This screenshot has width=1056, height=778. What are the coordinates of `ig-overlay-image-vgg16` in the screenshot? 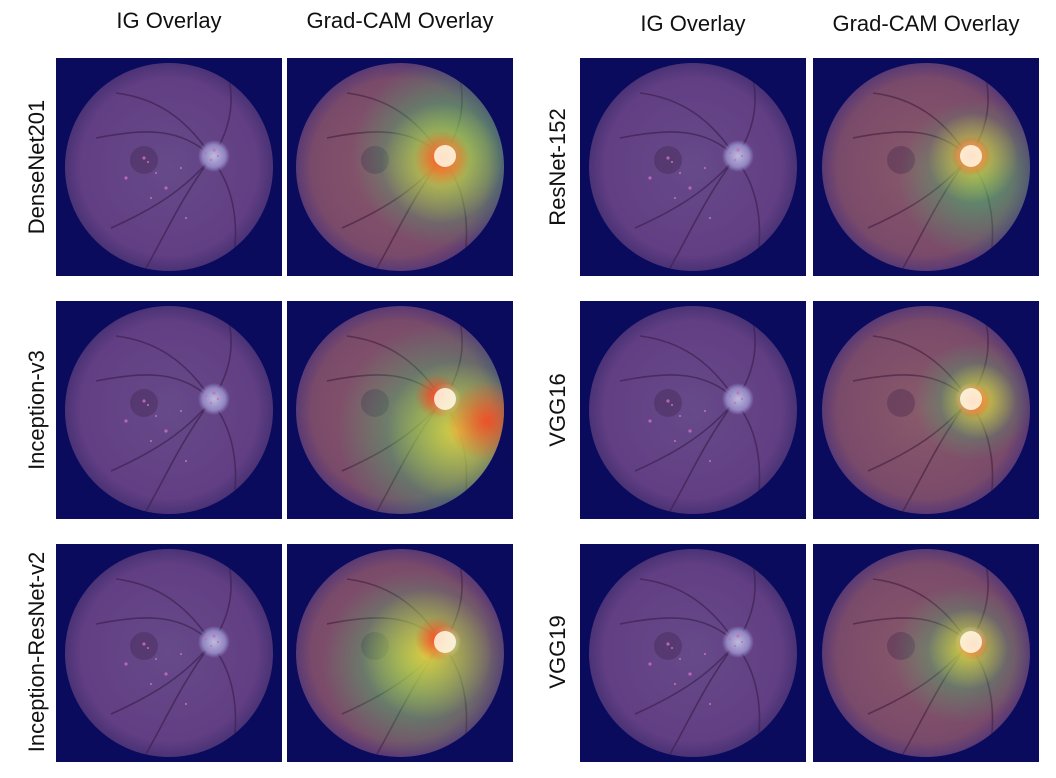 It's located at (693, 410).